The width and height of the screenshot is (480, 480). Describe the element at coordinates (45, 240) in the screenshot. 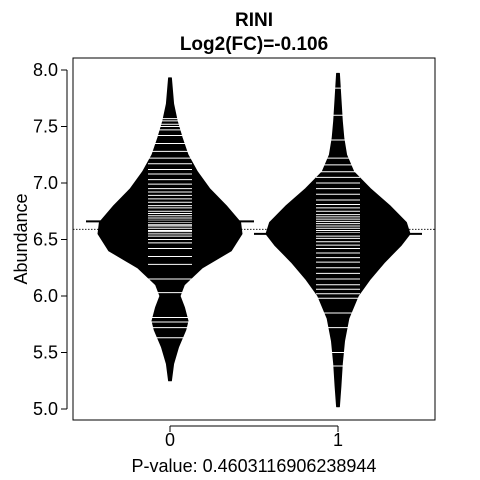

I see `y-tick-label: 6.5` at that location.